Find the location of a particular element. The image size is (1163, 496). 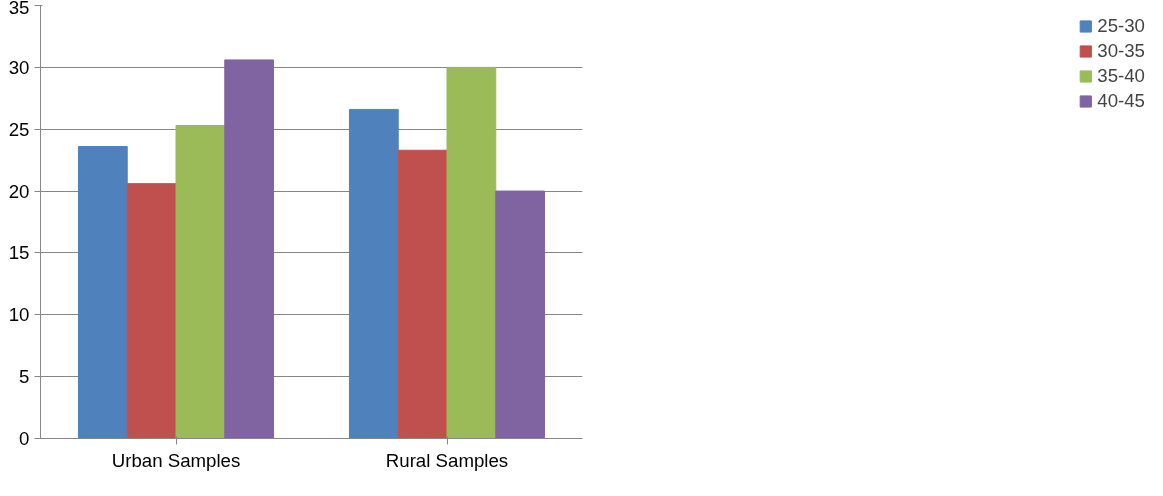

legend-label: 40-45 is located at coordinates (1121, 101).